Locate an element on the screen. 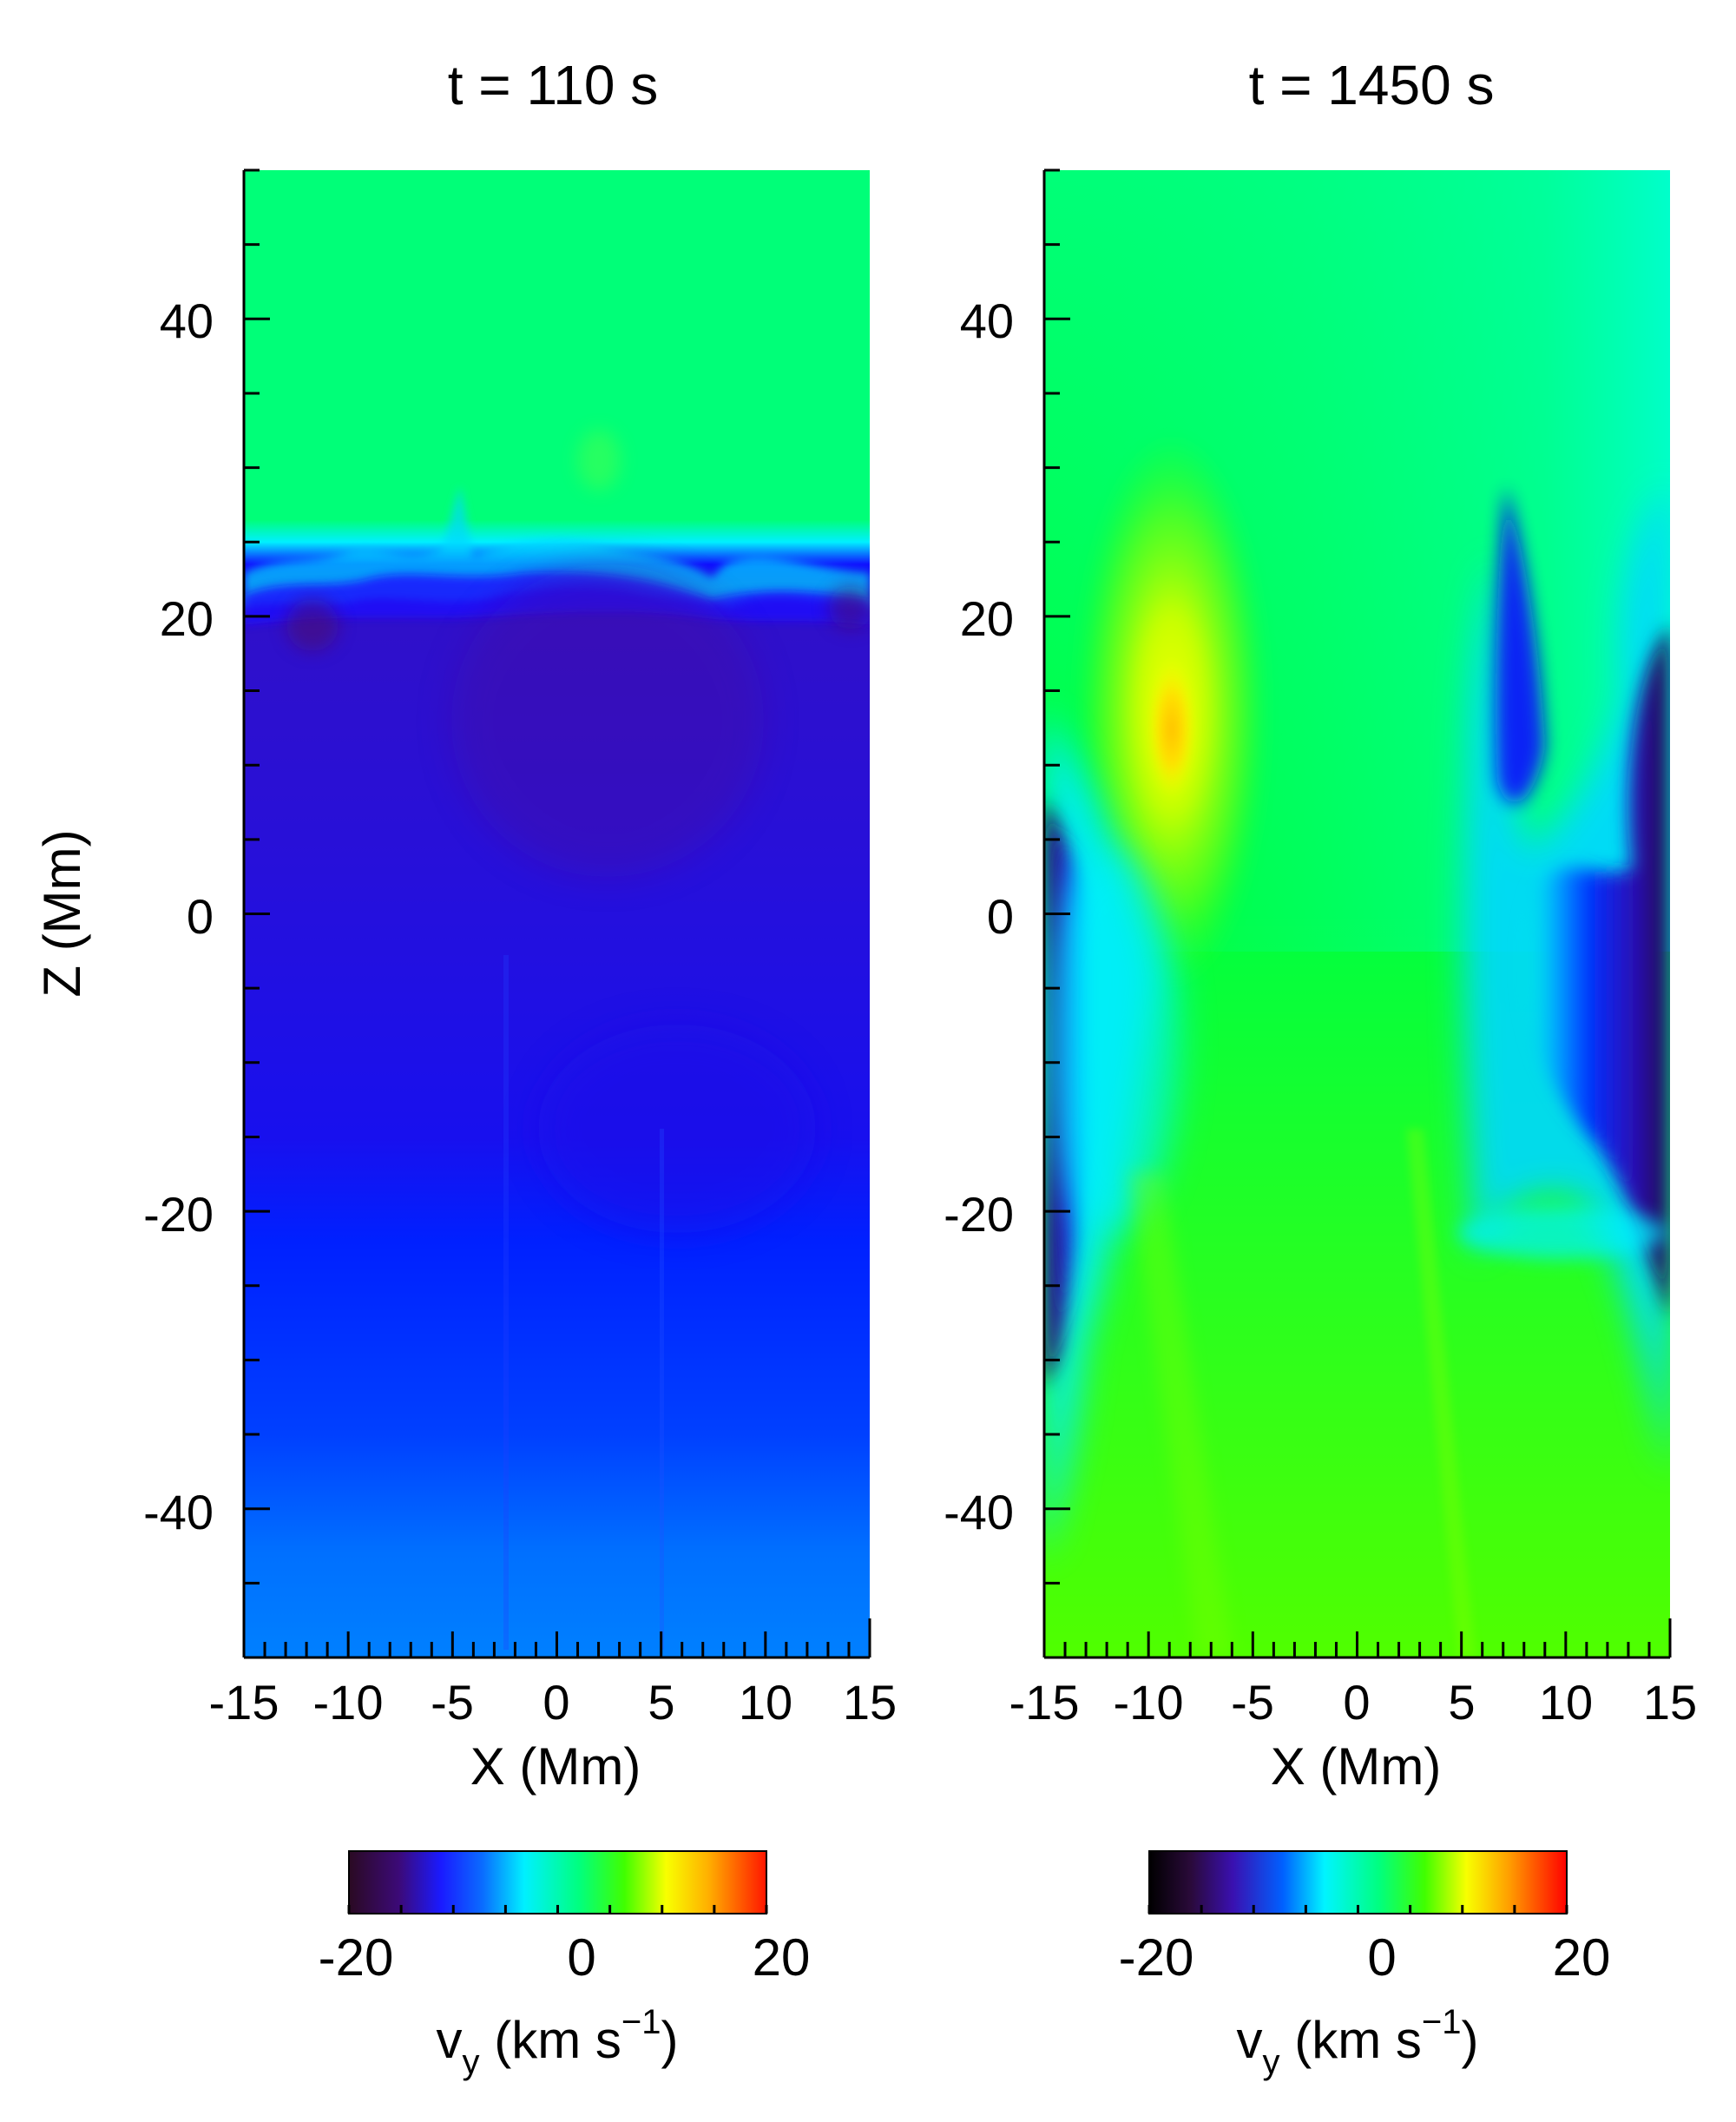 Image resolution: width=1736 pixels, height=2122 pixels. left-y-axis-label: Z (Mm) is located at coordinates (62, 913).